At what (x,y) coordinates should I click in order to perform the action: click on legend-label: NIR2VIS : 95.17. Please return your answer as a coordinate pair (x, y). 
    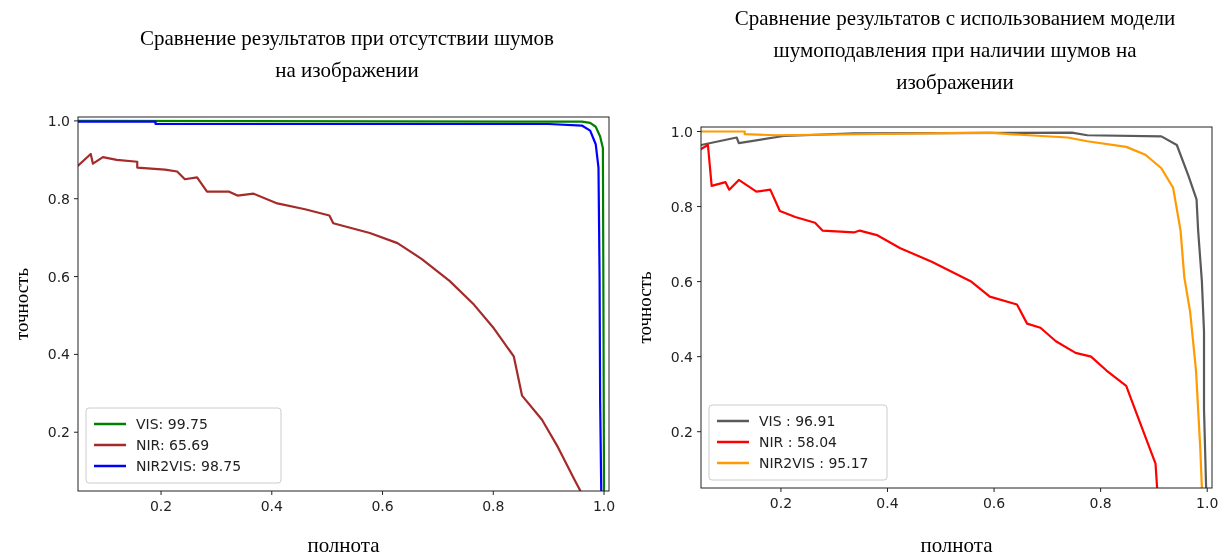
    Looking at the image, I should click on (814, 463).